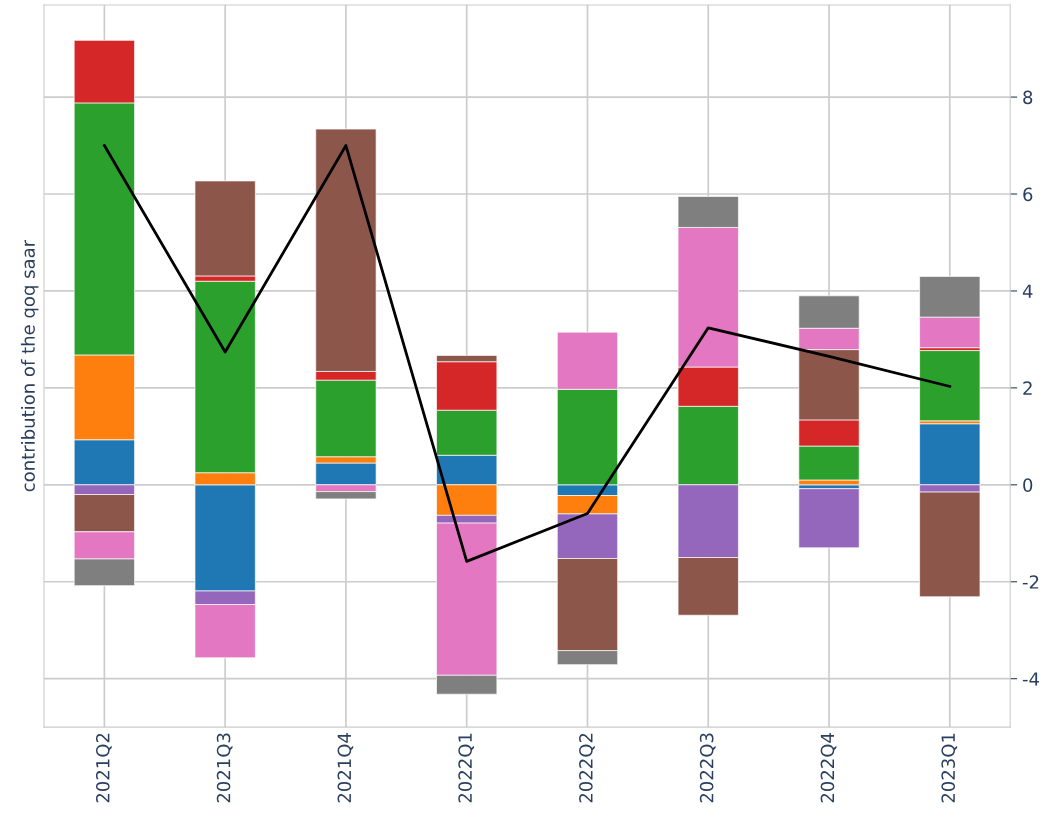 This screenshot has height=832, width=1060. I want to click on y-tick-label: 4, so click(1027, 291).